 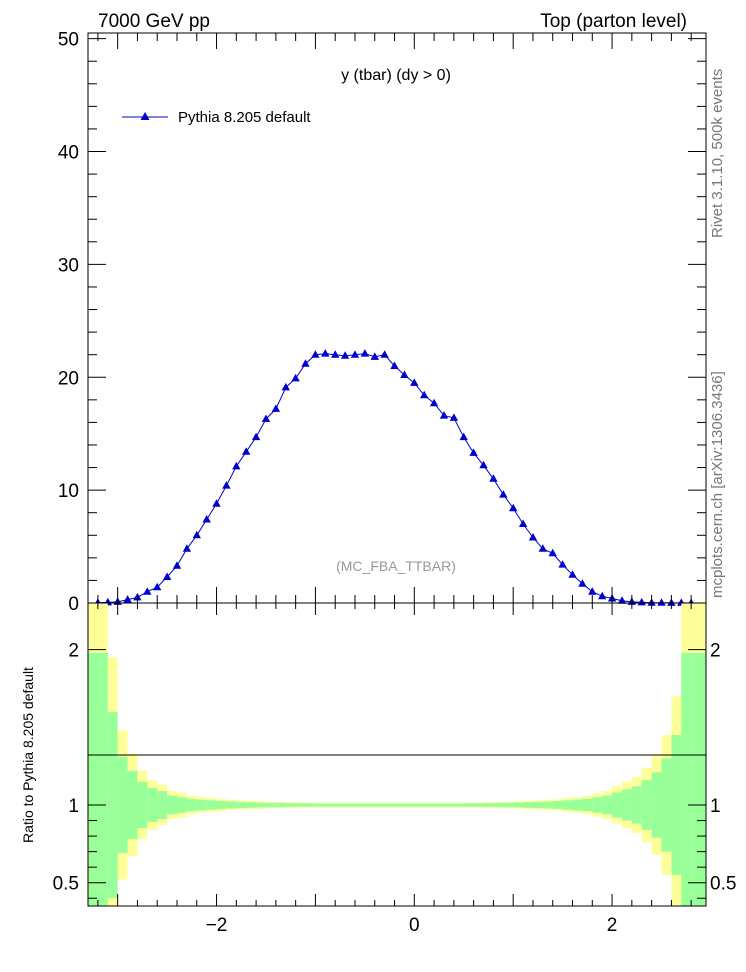 I want to click on y-tick-label: 10, so click(x=68, y=491).